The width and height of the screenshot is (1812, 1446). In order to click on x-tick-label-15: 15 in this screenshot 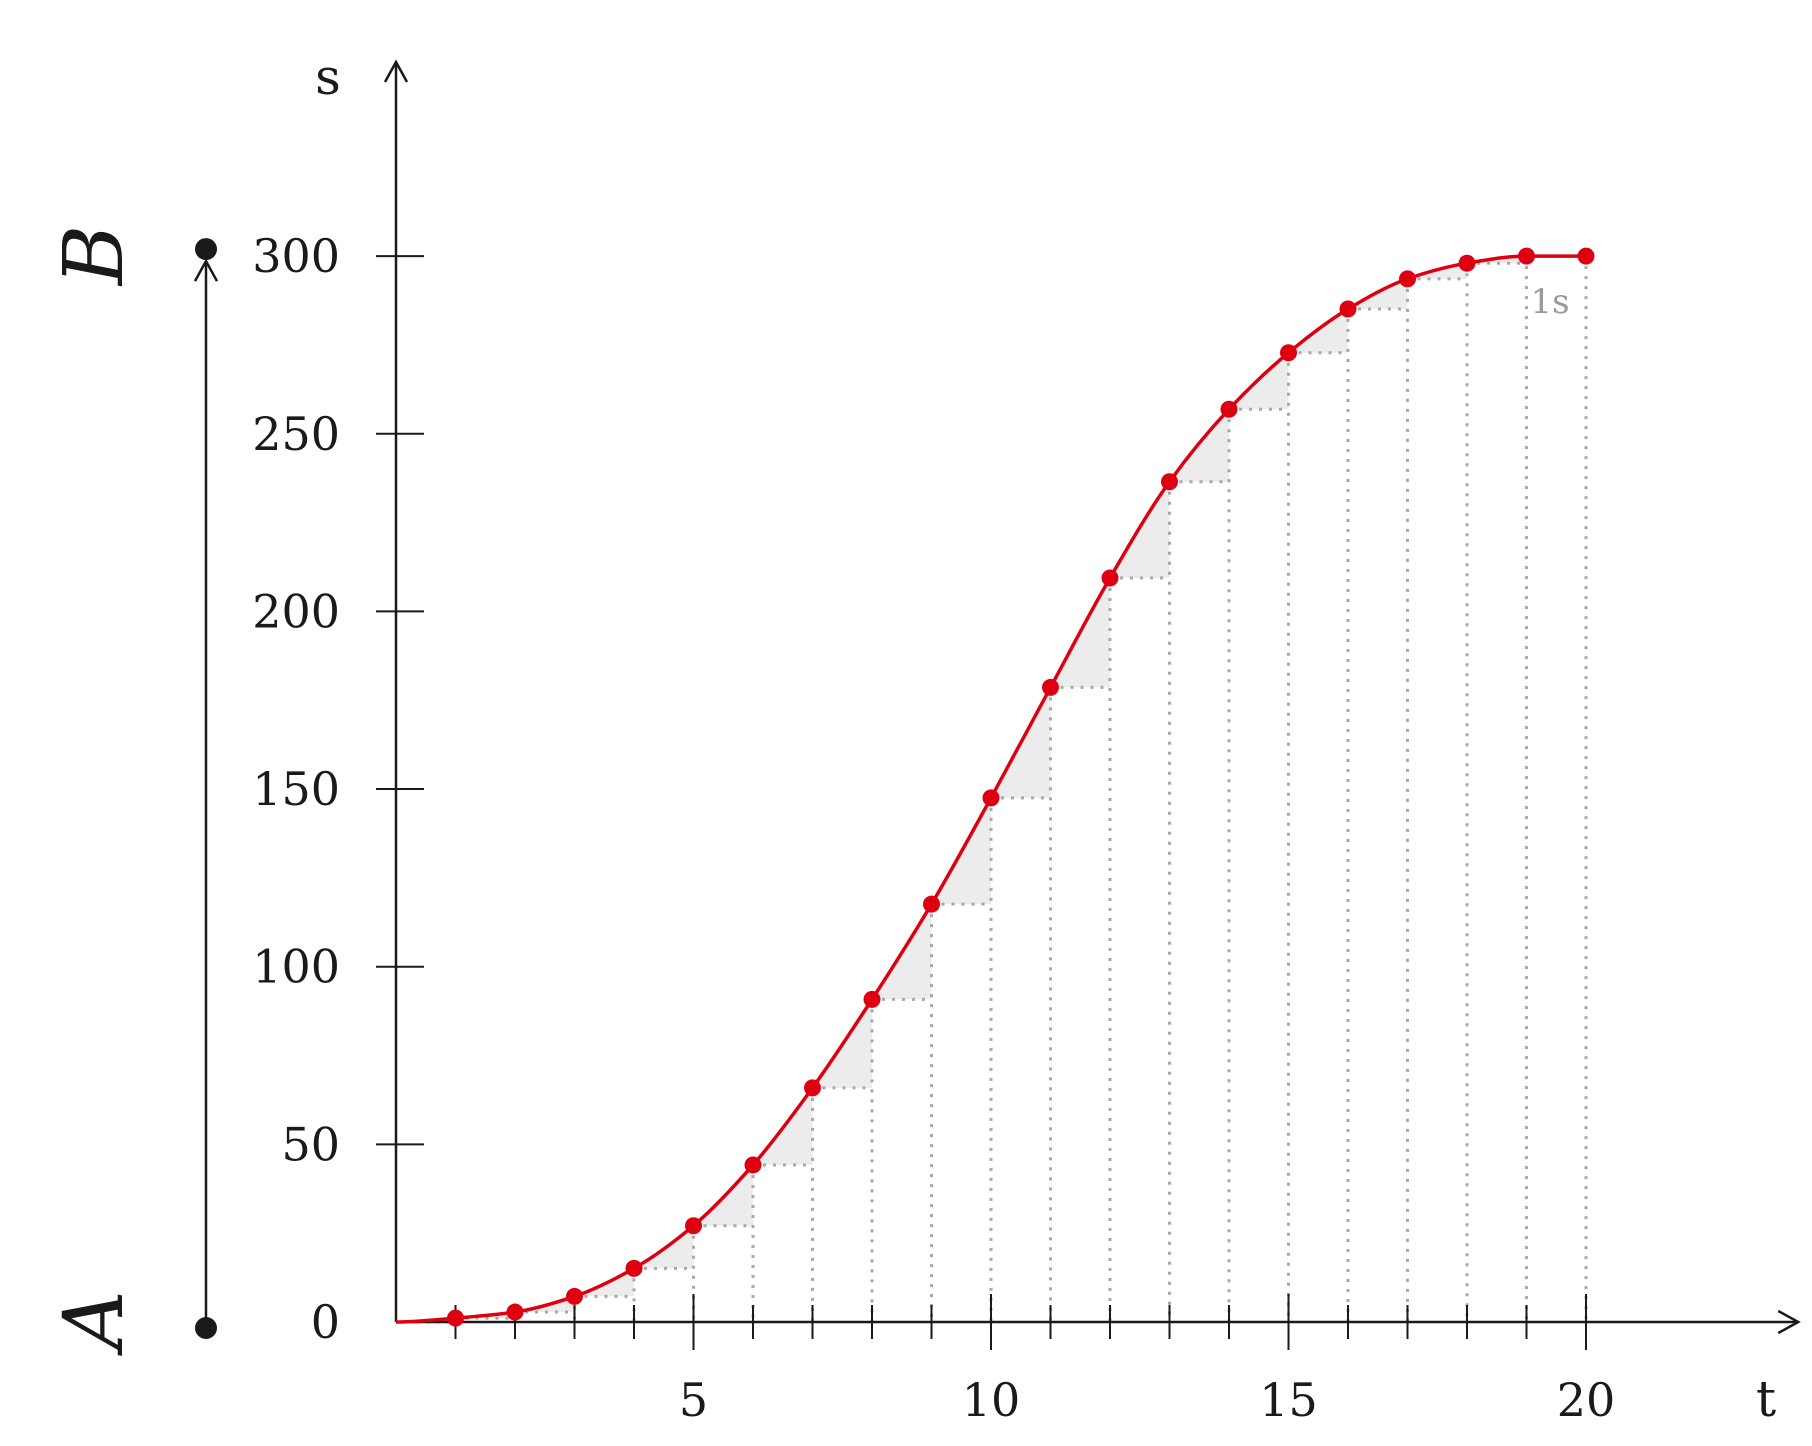, I will do `click(1288, 1400)`.